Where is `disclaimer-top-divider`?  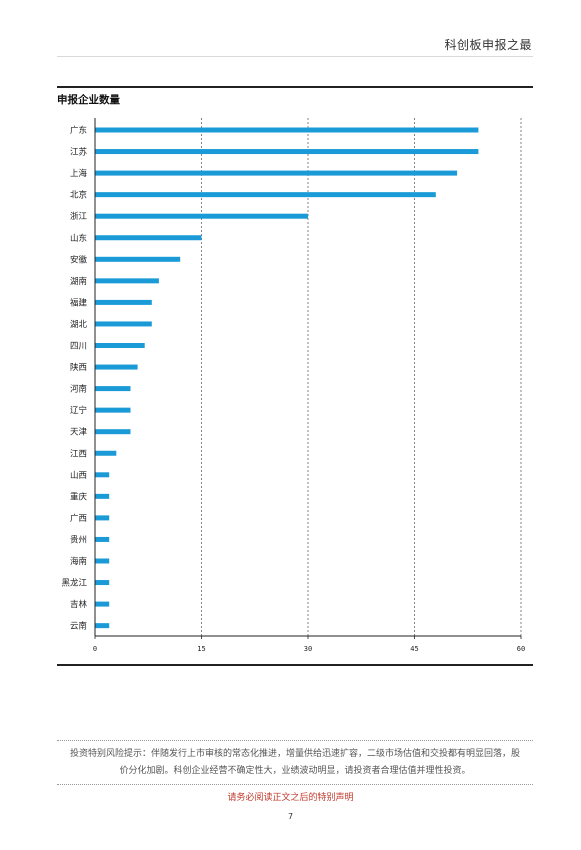
disclaimer-top-divider is located at coordinates (295, 740).